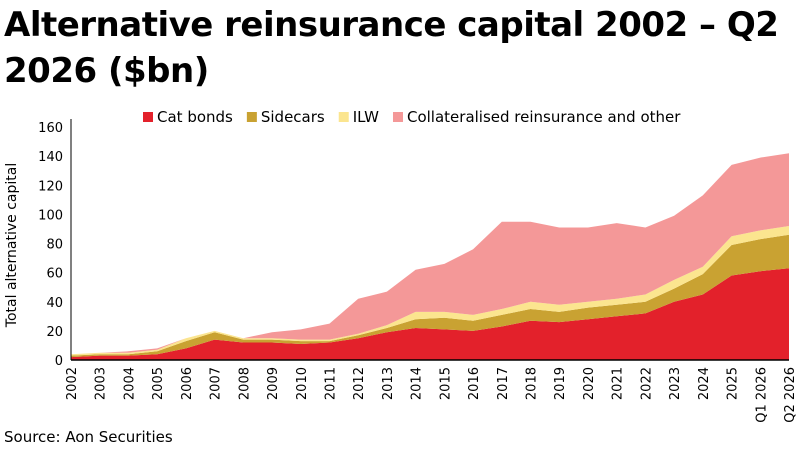 The image size is (800, 453). What do you see at coordinates (54, 332) in the screenshot?
I see `y-tick-label: 20` at bounding box center [54, 332].